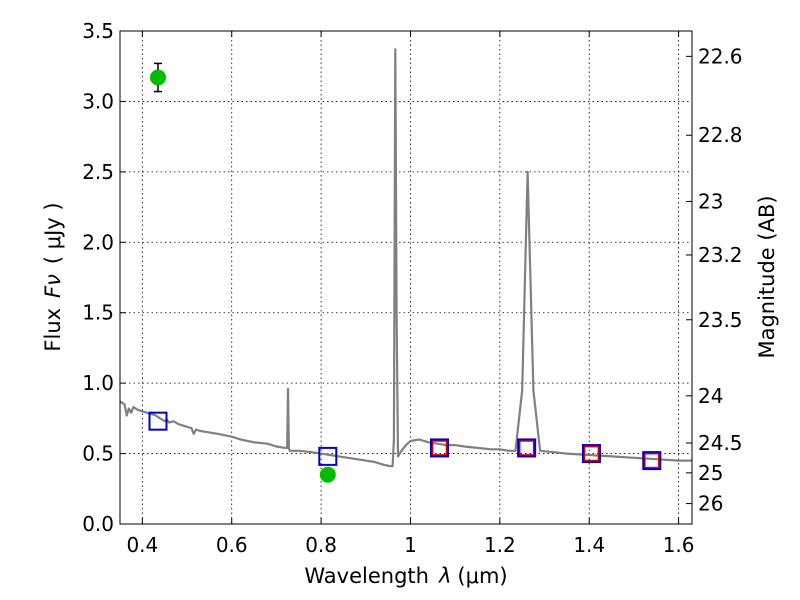  I want to click on y2-tick-label: 26, so click(710, 504).